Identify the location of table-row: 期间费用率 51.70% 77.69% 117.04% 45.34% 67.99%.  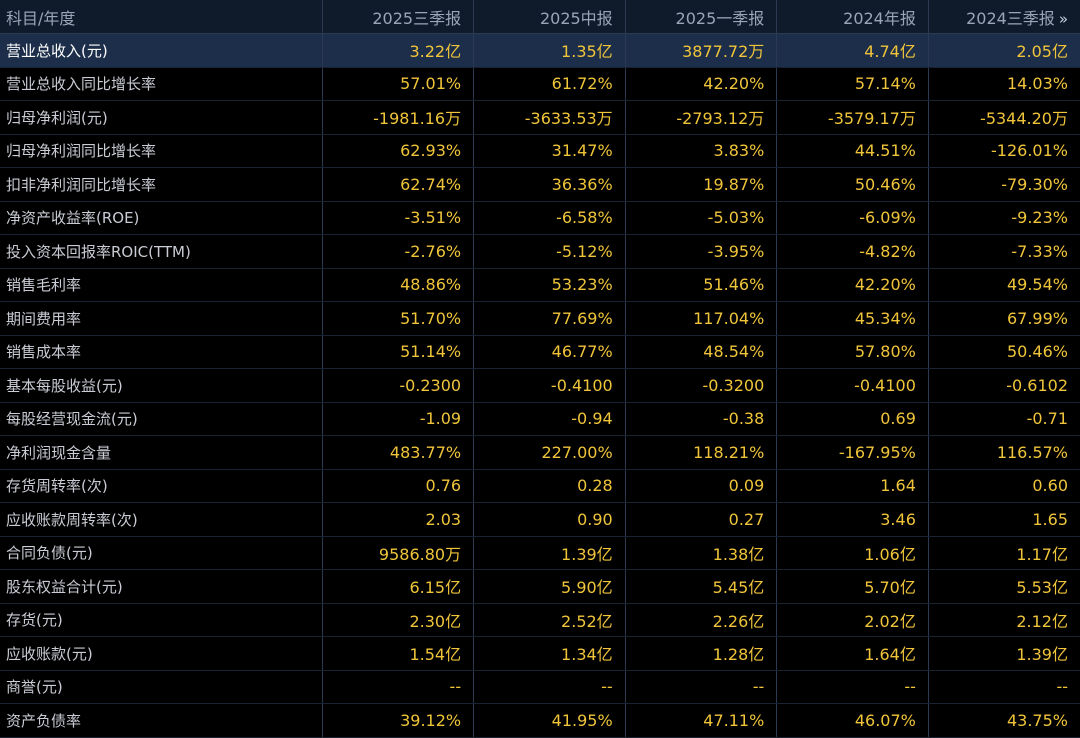
(540, 318).